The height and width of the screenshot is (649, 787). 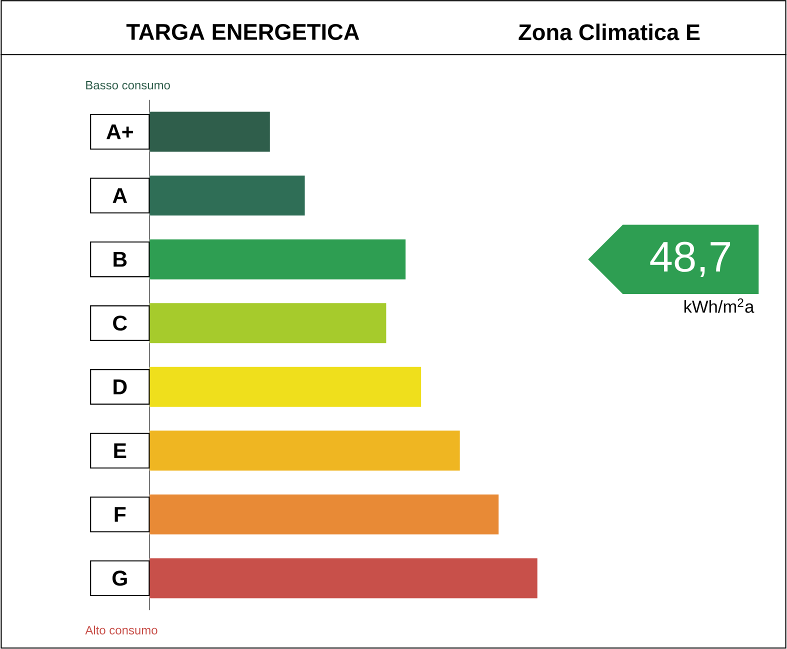 I want to click on y-tick-label: F, so click(x=120, y=514).